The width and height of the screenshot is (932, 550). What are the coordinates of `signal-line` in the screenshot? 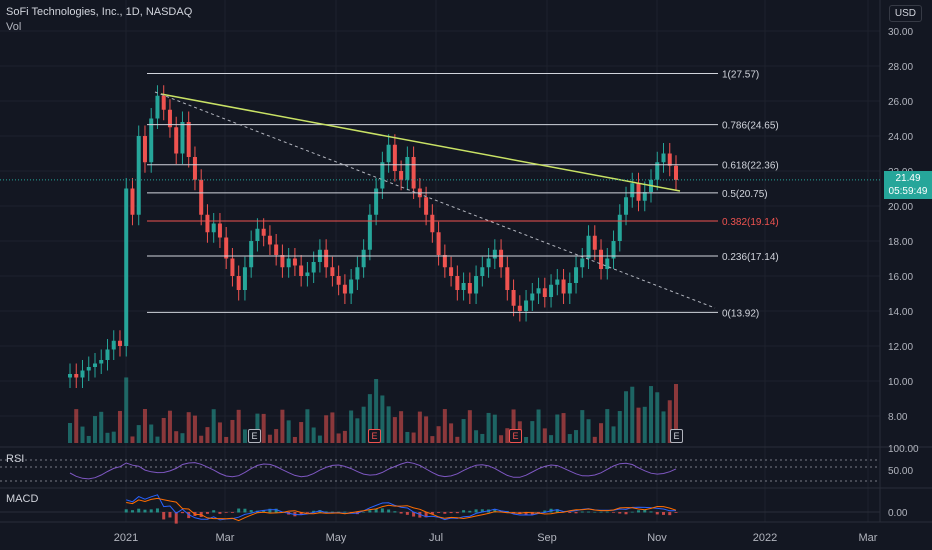 It's located at (401, 509).